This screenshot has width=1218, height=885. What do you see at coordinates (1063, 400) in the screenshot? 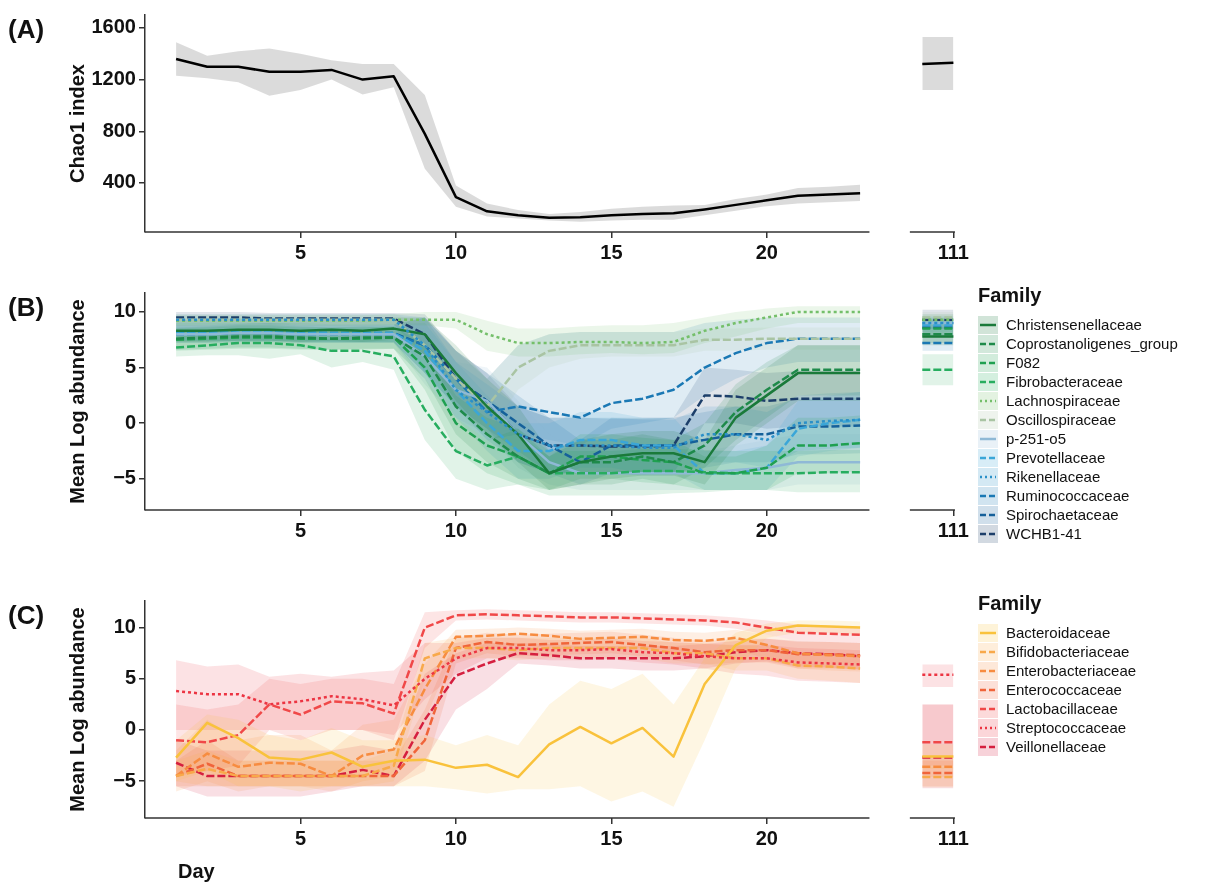
I see `legend-label: Lachnospiraceae` at bounding box center [1063, 400].